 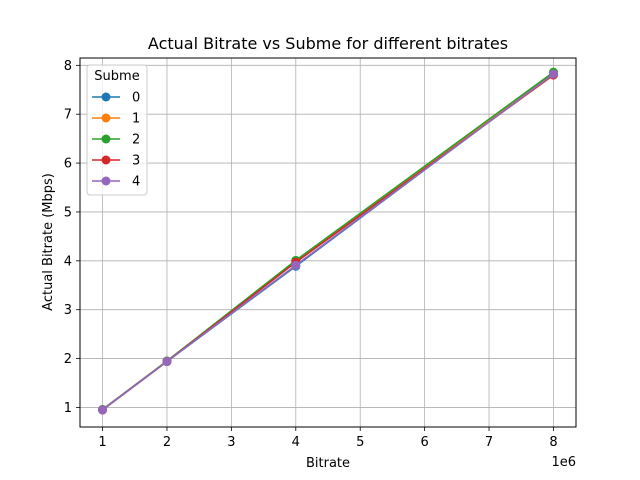 I want to click on y-axis: 1 2 3 4 5 6 7 8, so click(x=72, y=237).